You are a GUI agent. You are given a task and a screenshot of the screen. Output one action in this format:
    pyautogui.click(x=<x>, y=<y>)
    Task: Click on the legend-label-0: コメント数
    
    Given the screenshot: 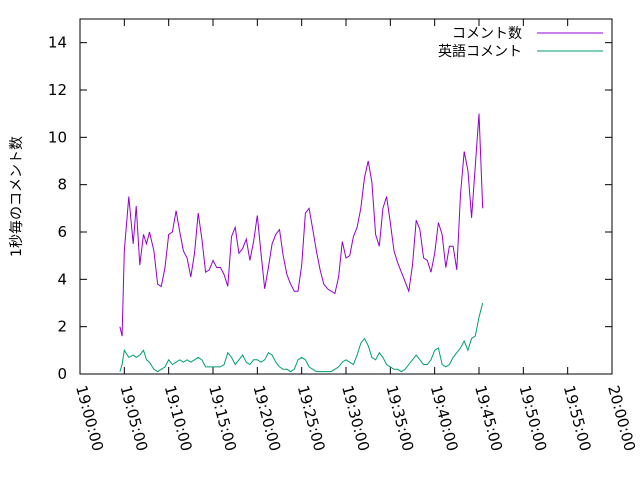 What is the action you would take?
    pyautogui.click(x=487, y=34)
    